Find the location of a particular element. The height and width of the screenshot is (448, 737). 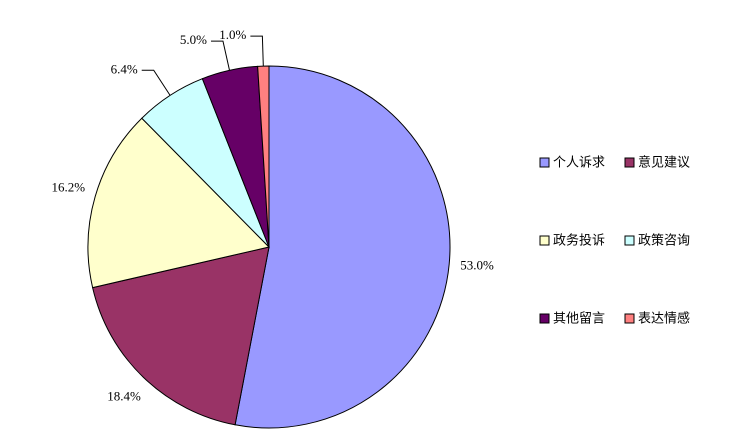

data-label: 5.0% is located at coordinates (193, 39).